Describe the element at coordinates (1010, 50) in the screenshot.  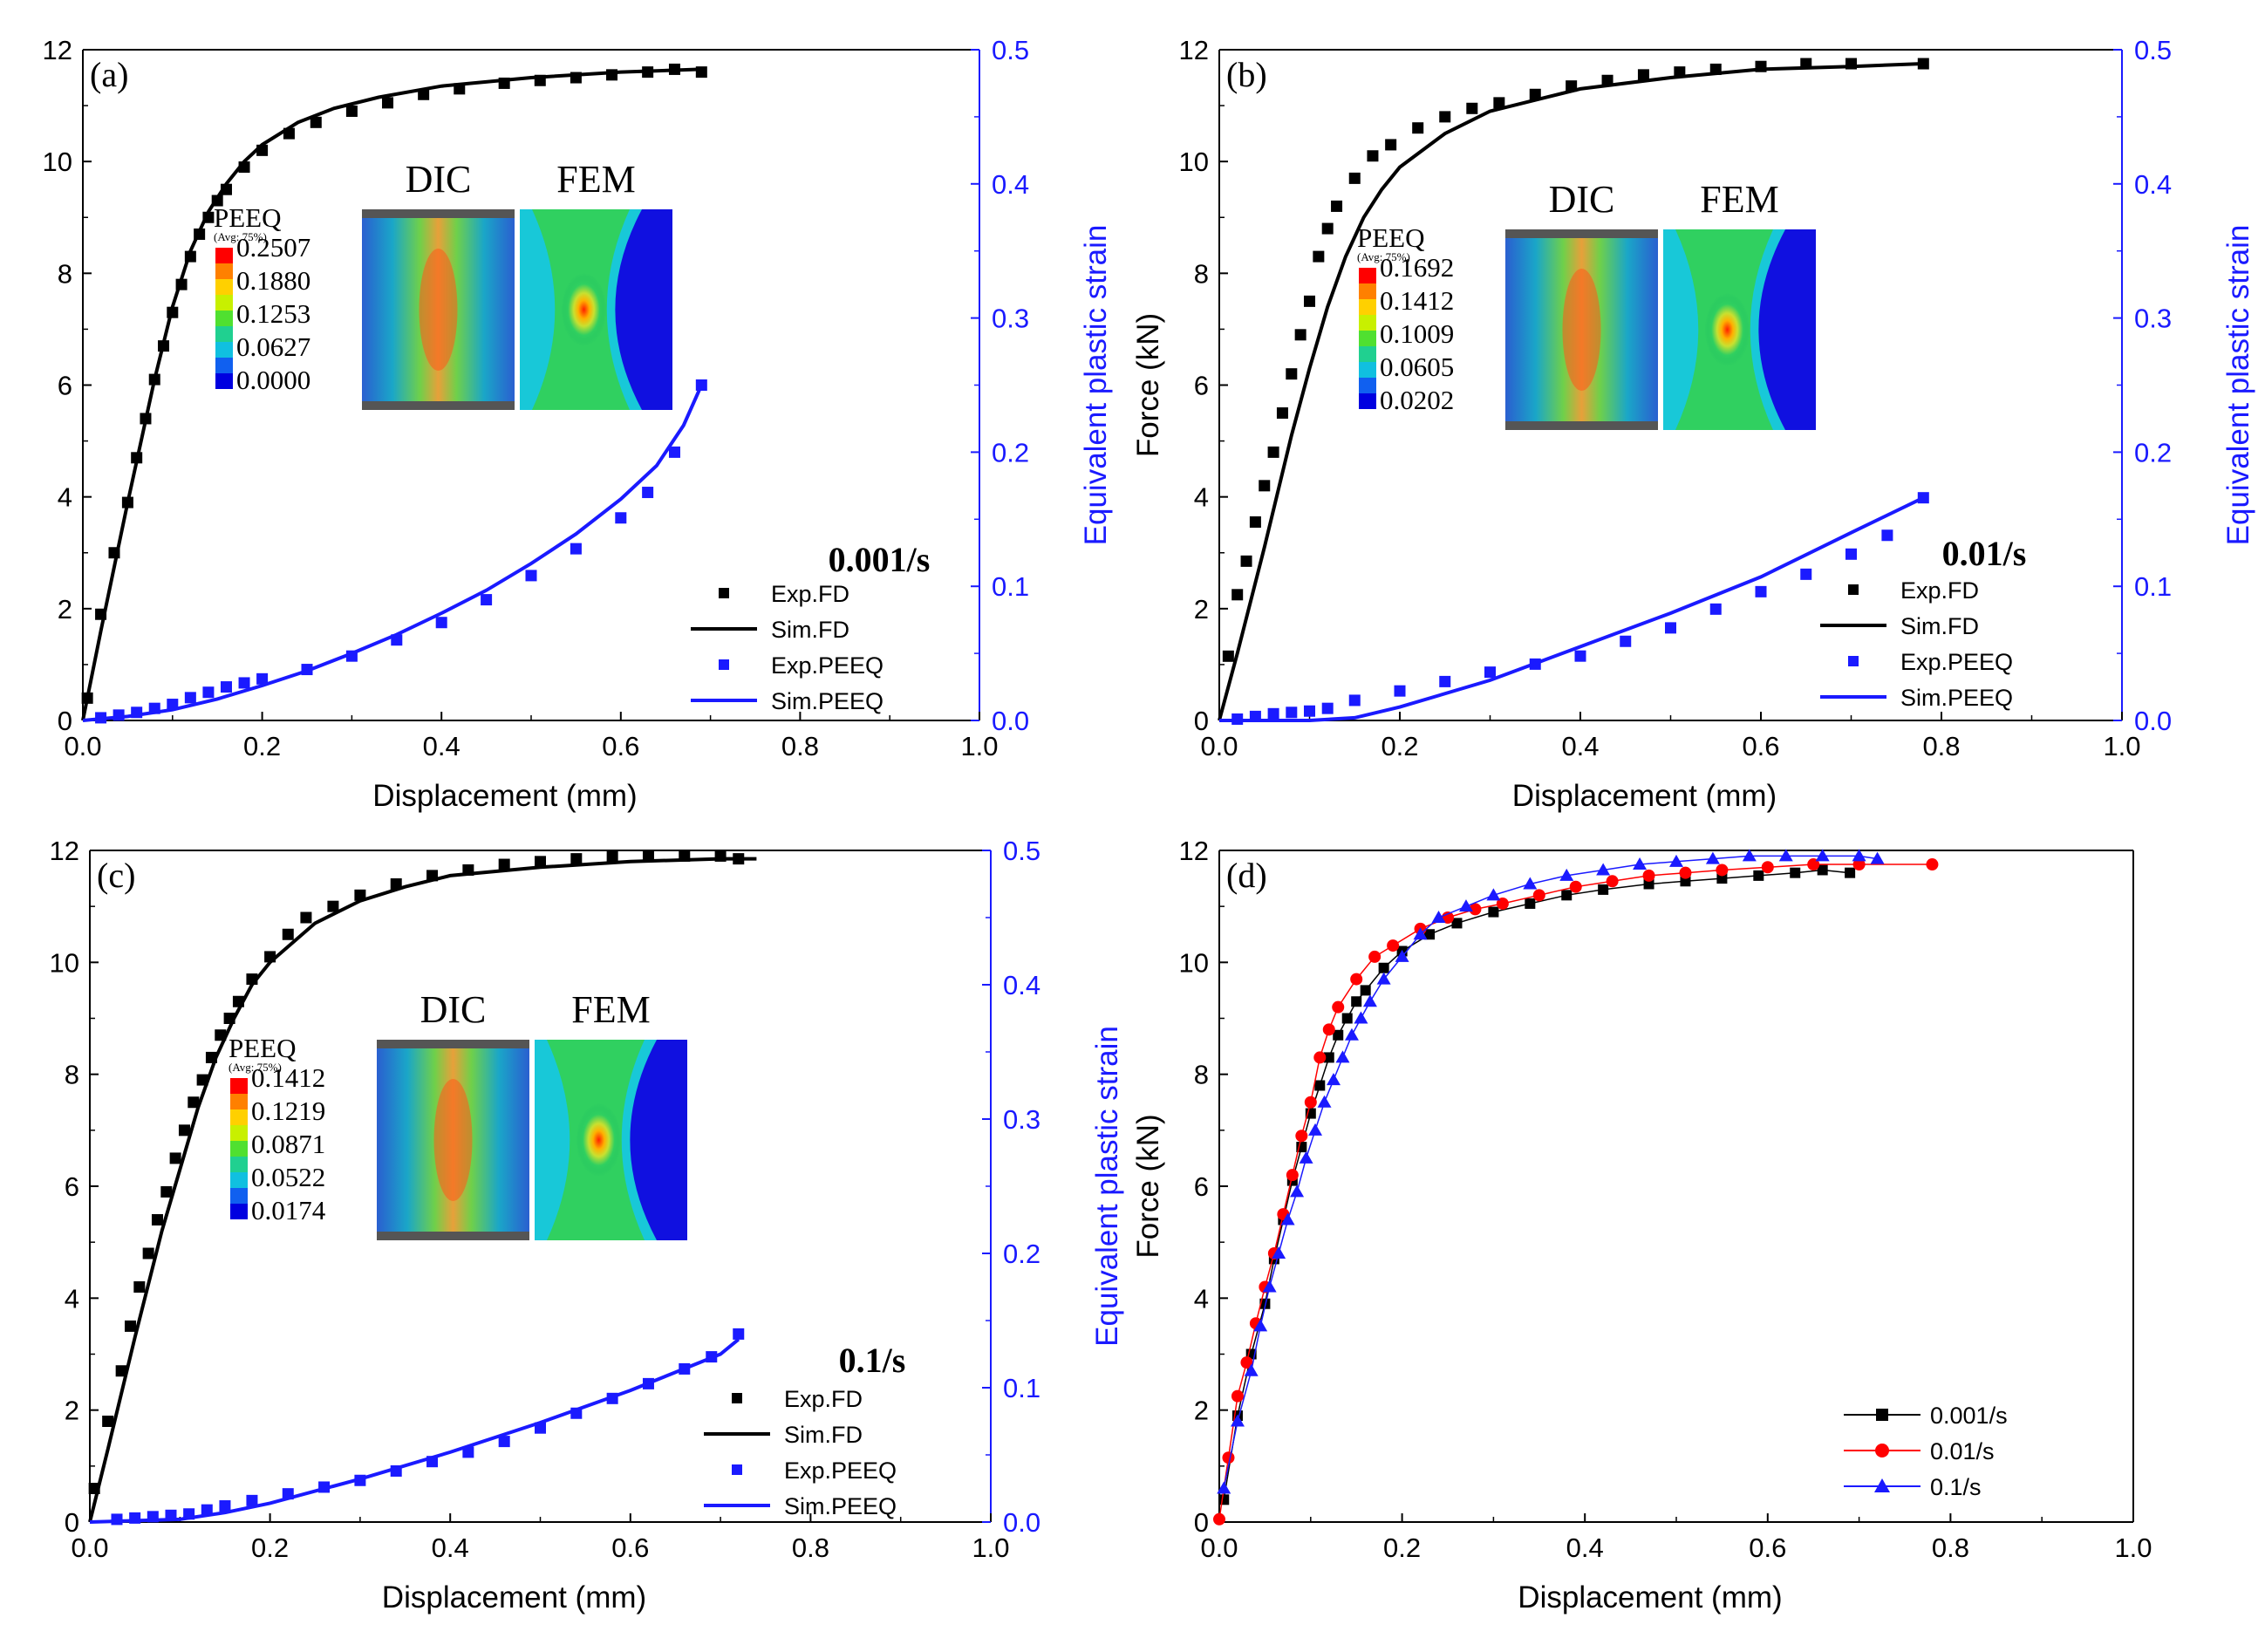
I see `y2-tick-label: 0.5` at that location.